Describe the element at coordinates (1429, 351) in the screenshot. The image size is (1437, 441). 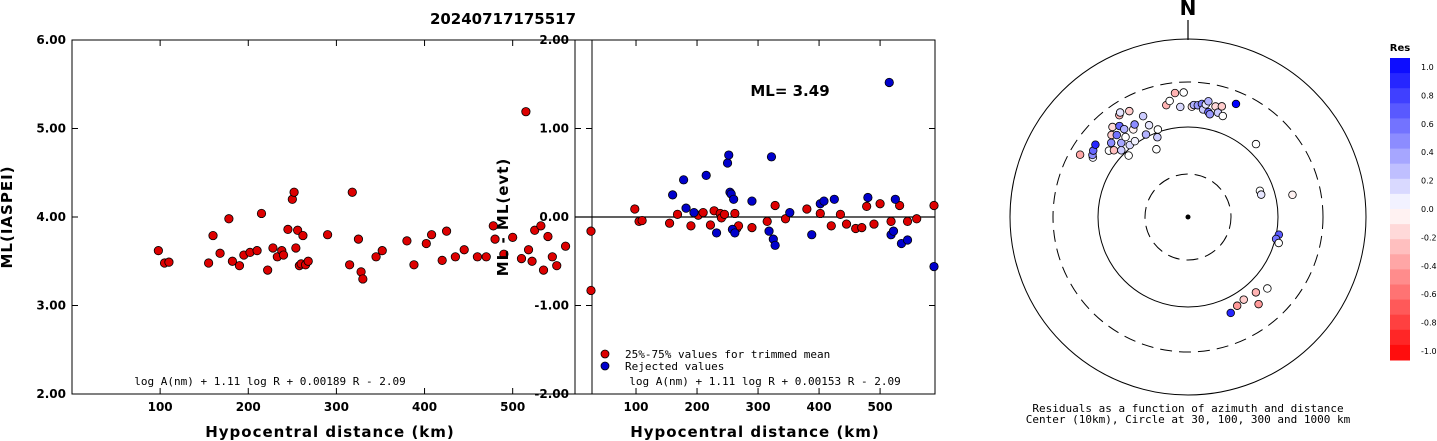
I see `colorbar-label: -1.0` at that location.